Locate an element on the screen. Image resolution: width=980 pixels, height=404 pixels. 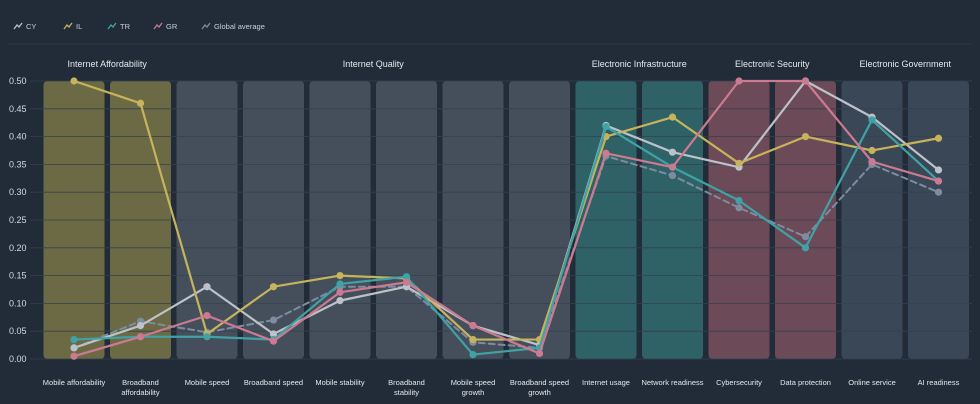
legend: CY IL TR GR Global average is located at coordinates (139, 26).